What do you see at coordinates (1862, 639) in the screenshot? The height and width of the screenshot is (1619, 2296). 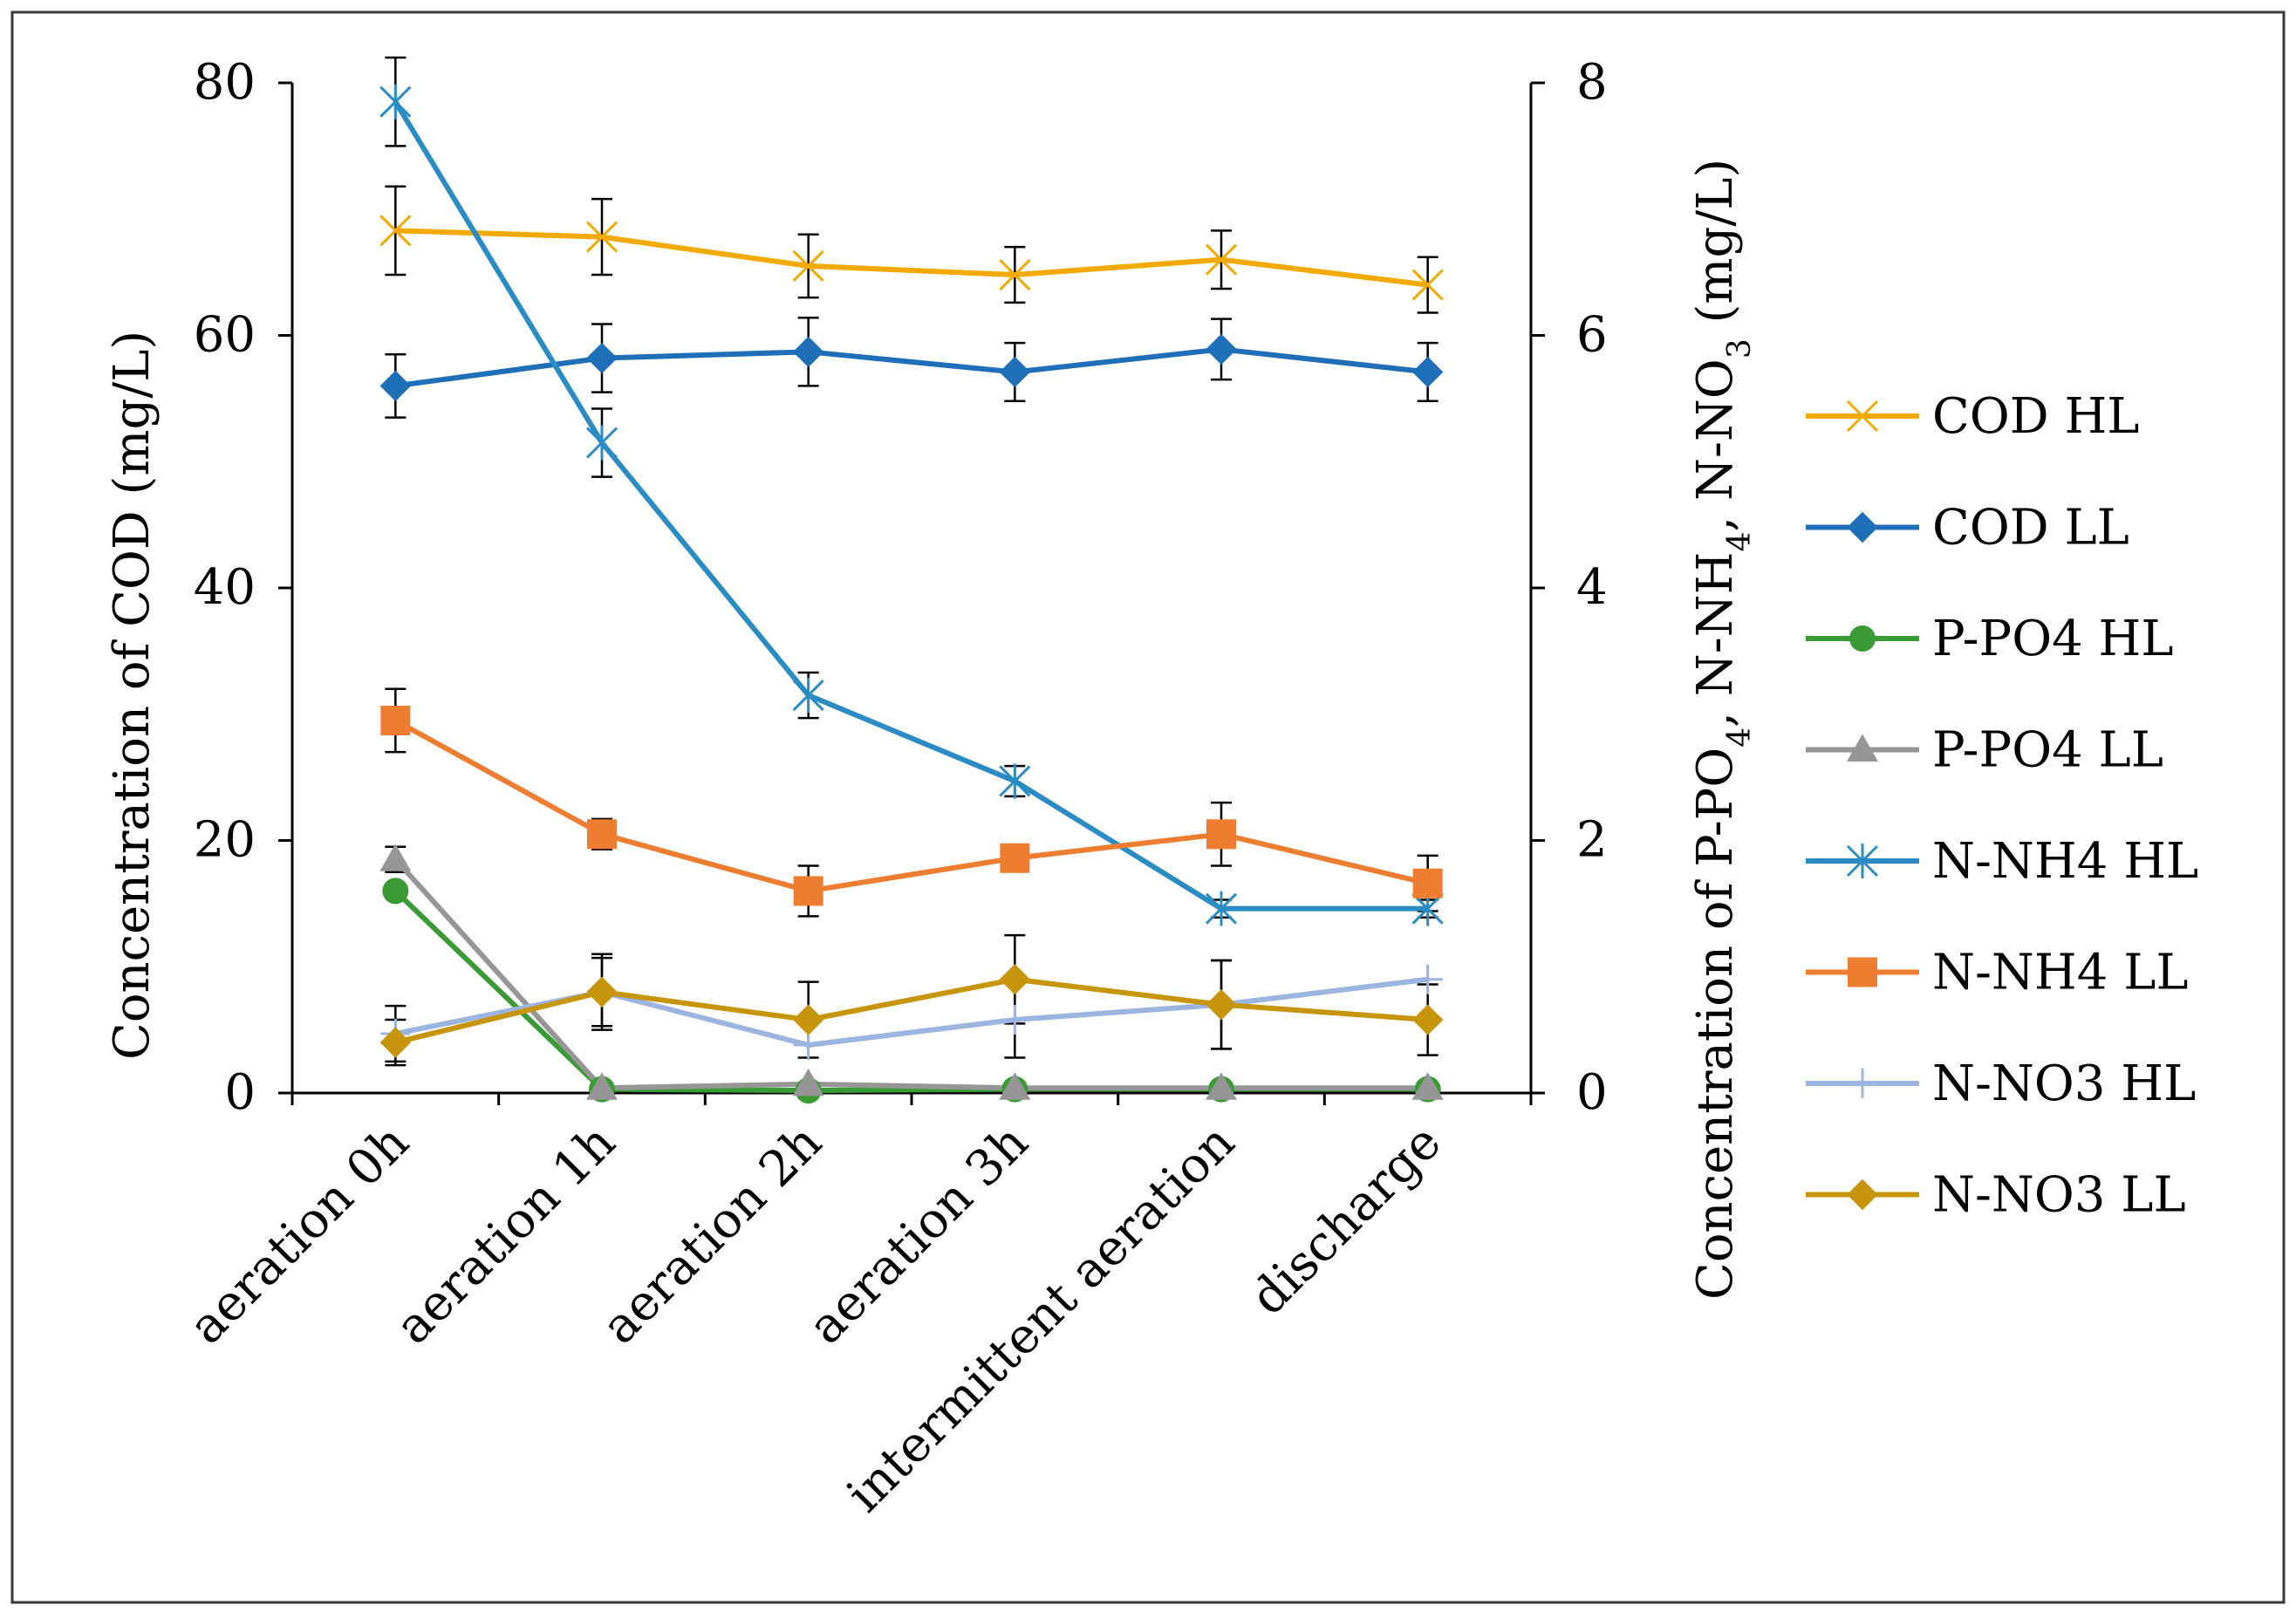 I see `legend-marker-p-po4-hl` at bounding box center [1862, 639].